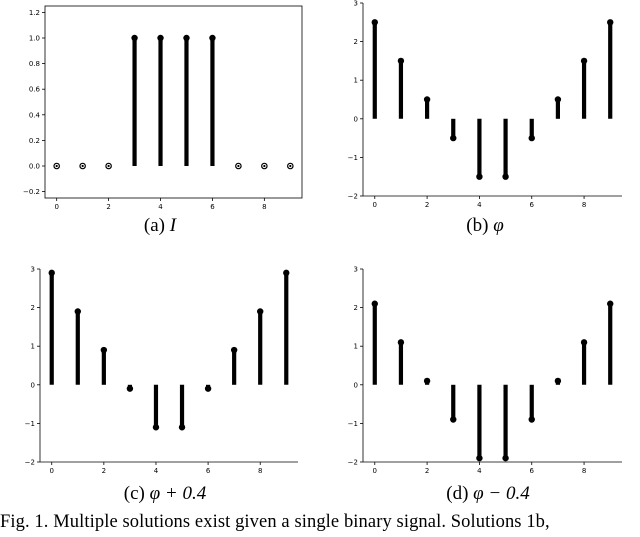  What do you see at coordinates (33, 308) in the screenshot?
I see `y-tick-label-c: 2` at bounding box center [33, 308].